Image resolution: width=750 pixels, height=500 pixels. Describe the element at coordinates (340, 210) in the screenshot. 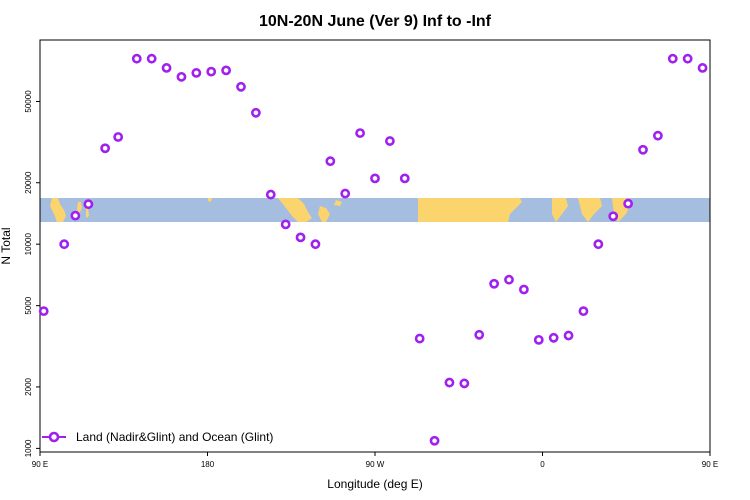

I see `land-masses` at that location.